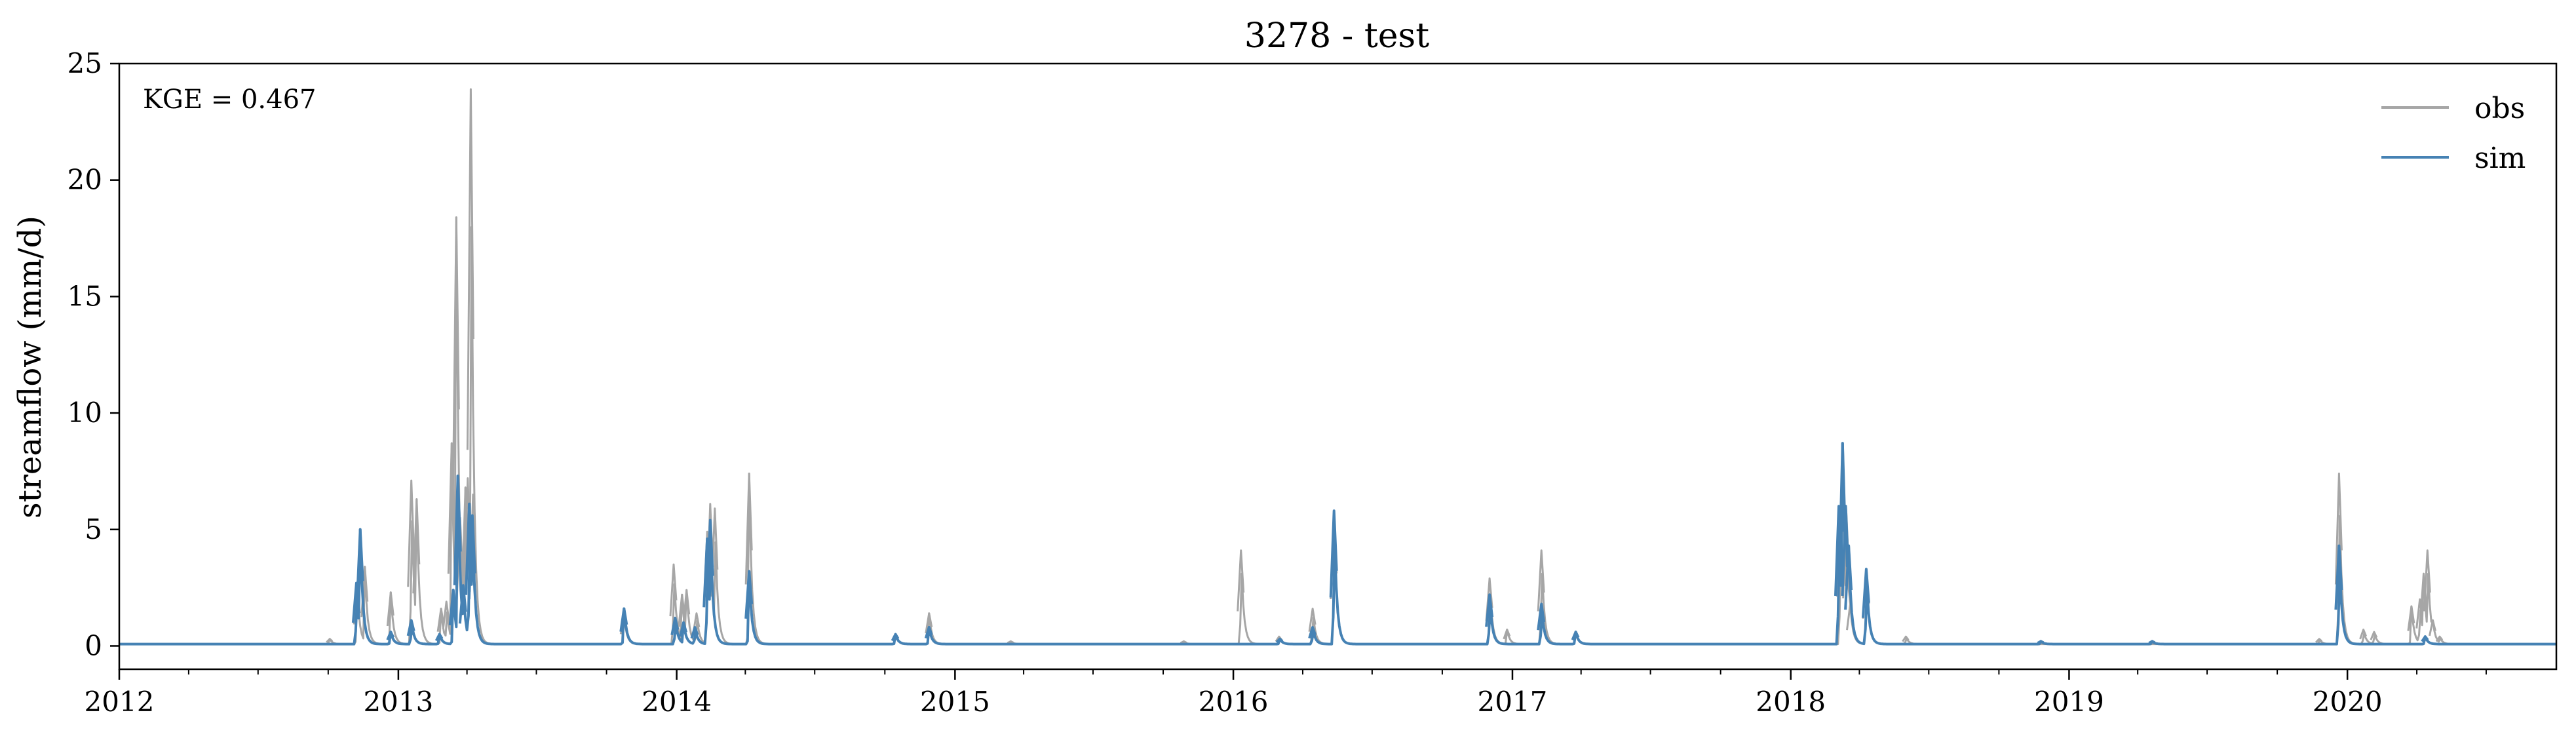 The height and width of the screenshot is (742, 2576). What do you see at coordinates (2453, 133) in the screenshot?
I see `legend: obs sim` at bounding box center [2453, 133].